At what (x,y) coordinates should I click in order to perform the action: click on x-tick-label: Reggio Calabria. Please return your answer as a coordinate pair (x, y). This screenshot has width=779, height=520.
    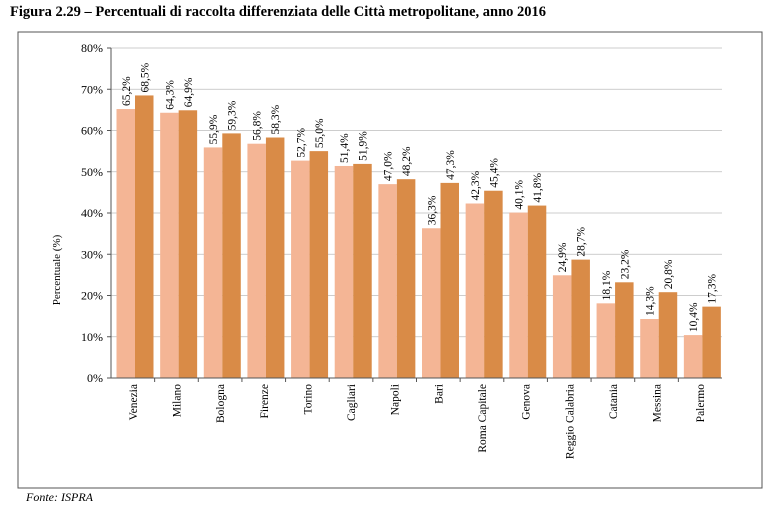
    Looking at the image, I should click on (570, 421).